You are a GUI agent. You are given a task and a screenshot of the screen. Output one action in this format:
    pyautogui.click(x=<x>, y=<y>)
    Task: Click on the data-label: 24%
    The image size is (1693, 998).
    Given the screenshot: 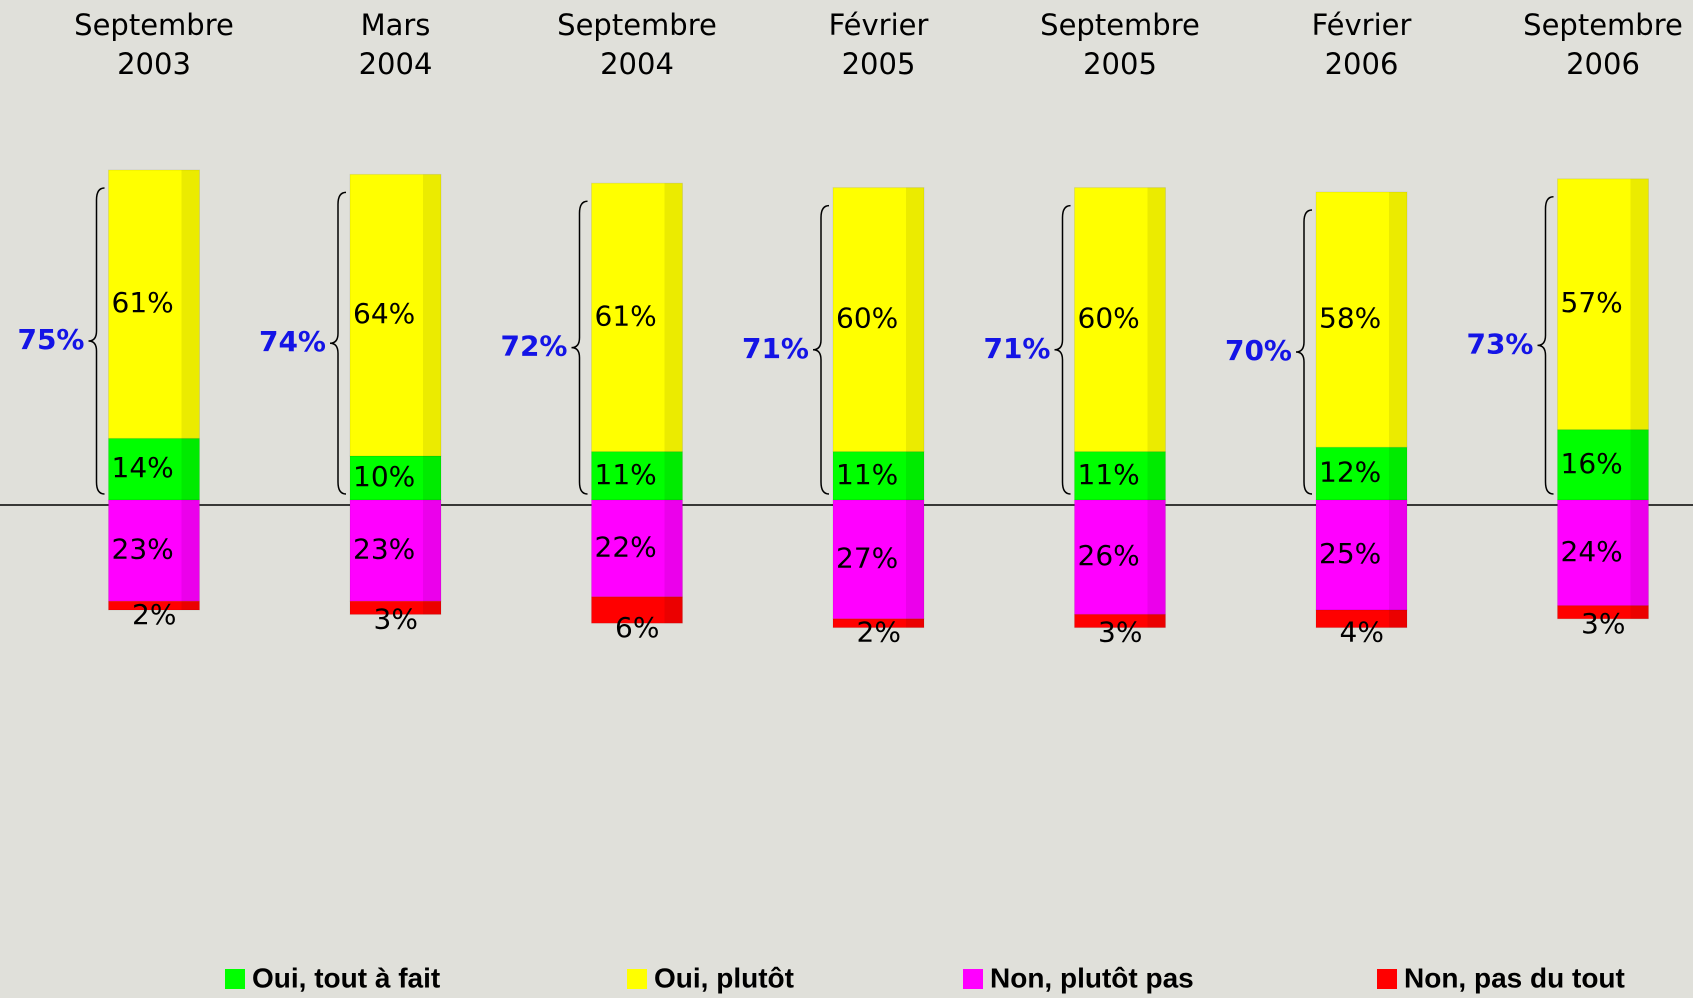 What is the action you would take?
    pyautogui.click(x=1592, y=551)
    